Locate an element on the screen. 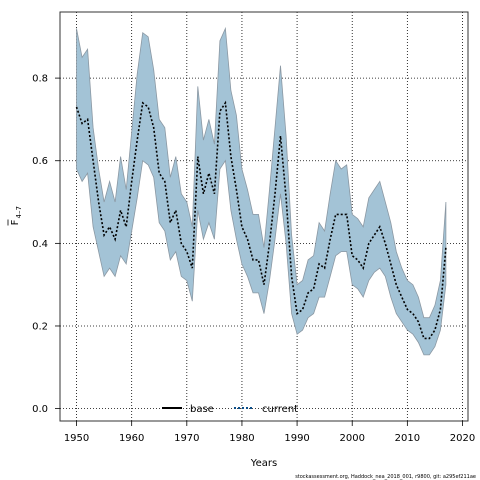 This screenshot has height=480, width=480. legend: base current is located at coordinates (230, 409).